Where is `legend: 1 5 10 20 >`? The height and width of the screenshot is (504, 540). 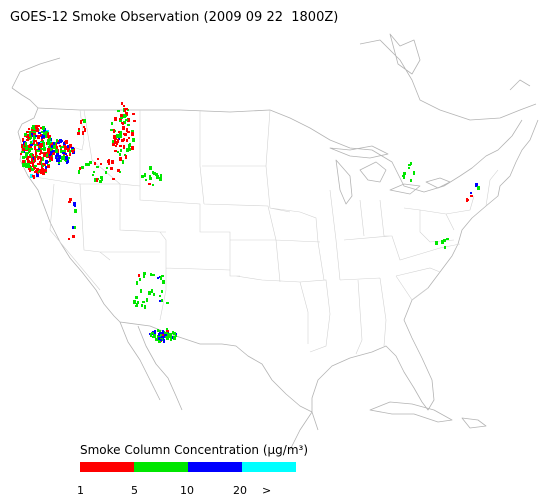
legend: 1 5 10 20 > is located at coordinates (186, 479).